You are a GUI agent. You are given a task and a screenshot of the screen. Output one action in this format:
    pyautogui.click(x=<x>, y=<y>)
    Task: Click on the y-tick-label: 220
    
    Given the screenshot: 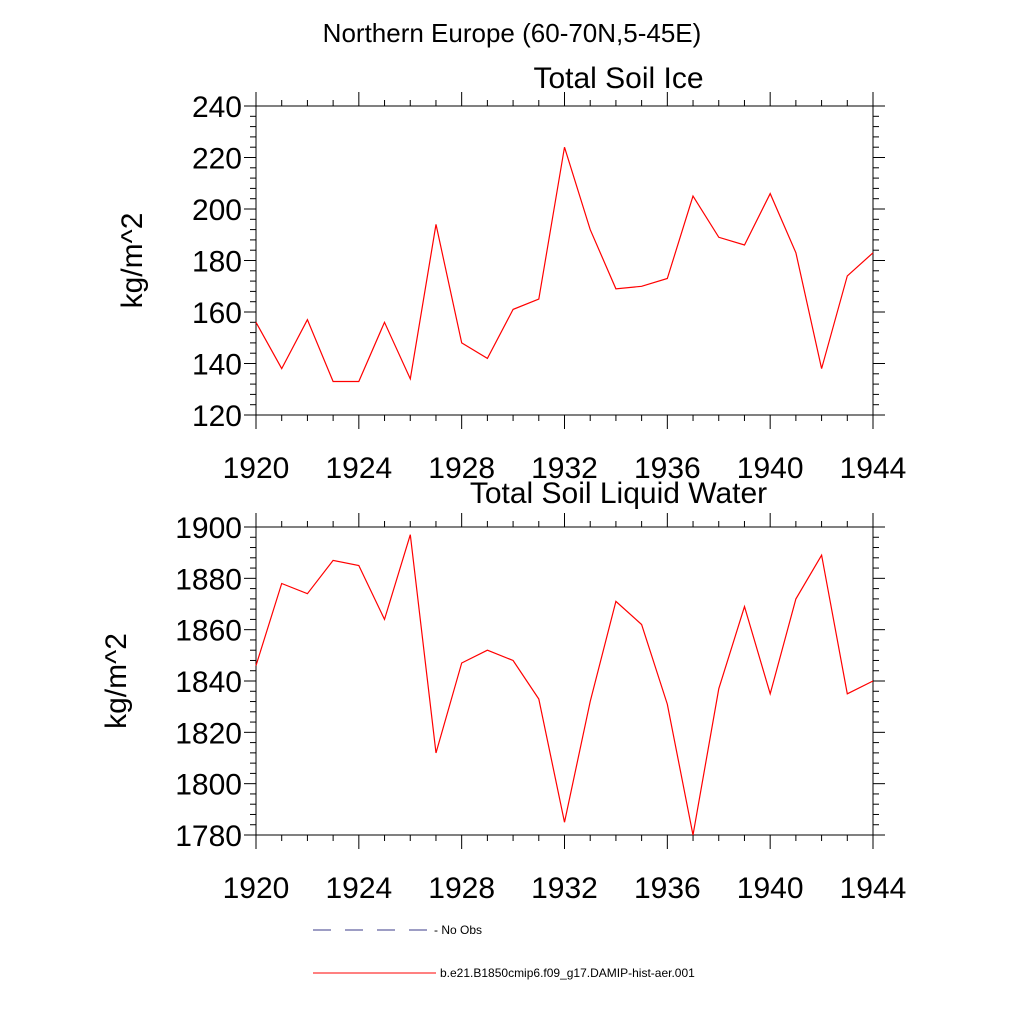 What is the action you would take?
    pyautogui.click(x=217, y=159)
    